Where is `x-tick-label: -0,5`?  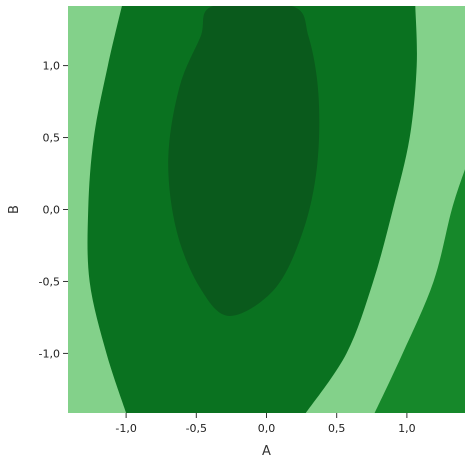
x-tick-label: -0,5 is located at coordinates (196, 428).